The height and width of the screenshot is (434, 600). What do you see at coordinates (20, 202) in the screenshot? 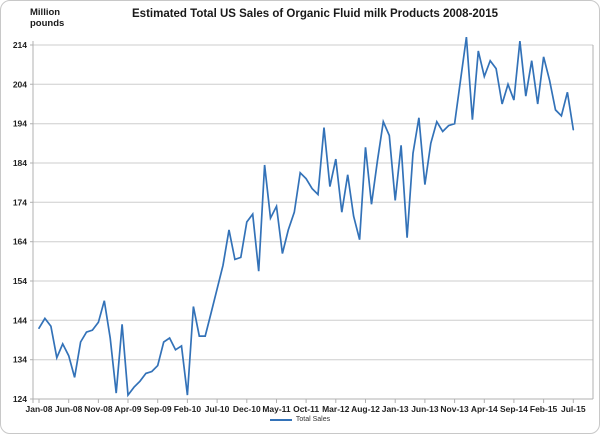
I see `y-axis-tick-label: 174` at bounding box center [20, 202].